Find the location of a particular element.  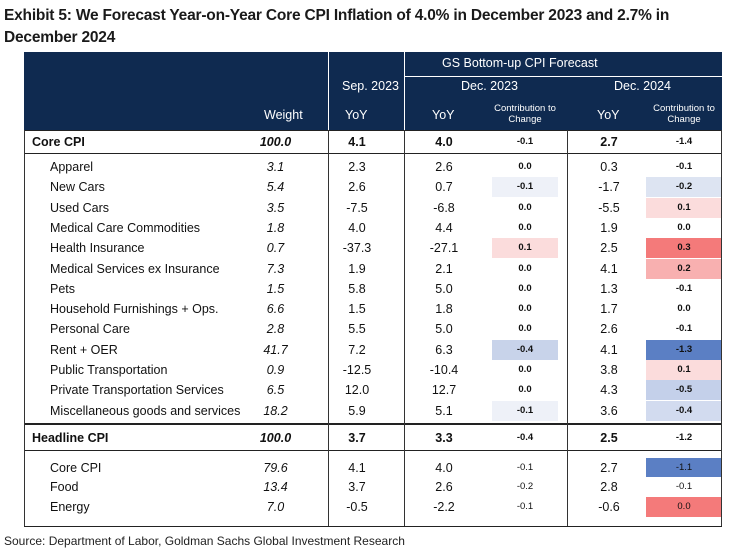

row-dec24-yoy: -0.6 is located at coordinates (609, 506).